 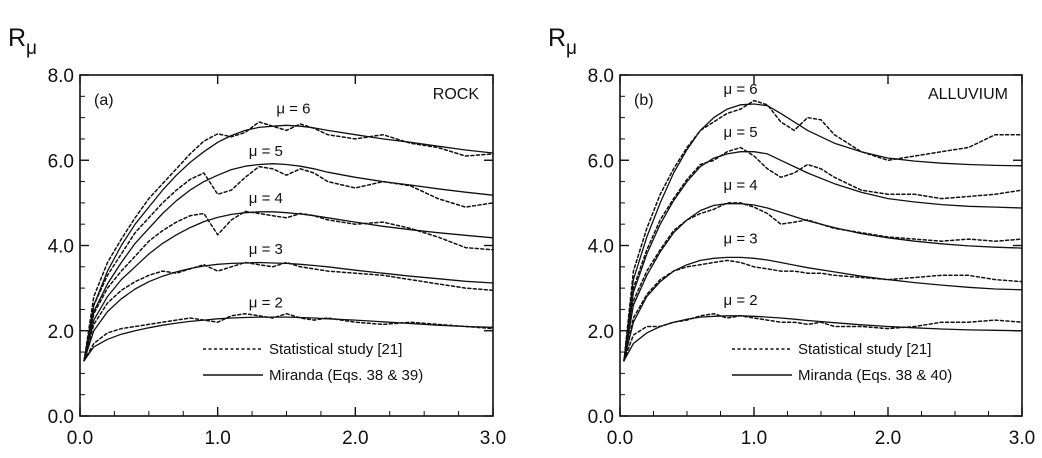 What do you see at coordinates (875, 375) in the screenshot?
I see `legend-label: Miranda (Eqs. 38 & 40)` at bounding box center [875, 375].